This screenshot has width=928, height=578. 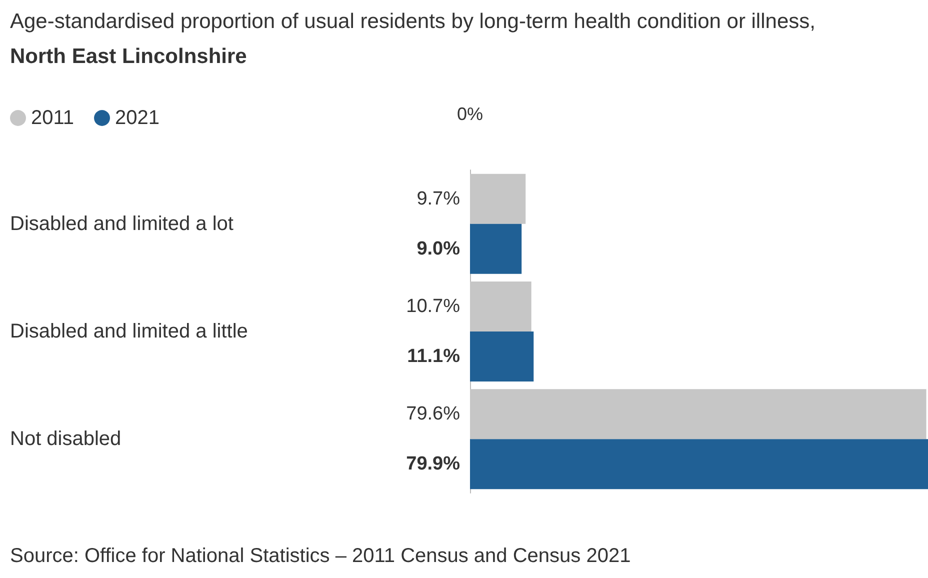 What do you see at coordinates (433, 356) in the screenshot?
I see `data-label: 11.1%` at bounding box center [433, 356].